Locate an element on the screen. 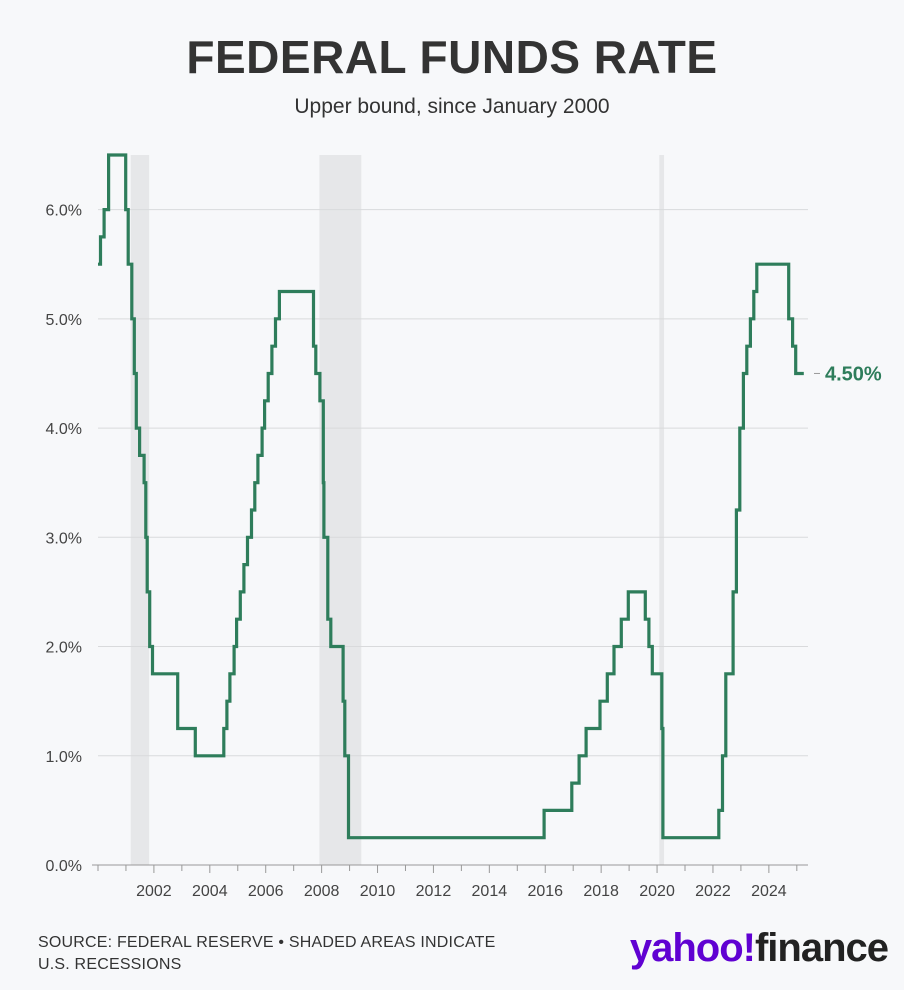  x-tick-label: 2016 is located at coordinates (545, 891).